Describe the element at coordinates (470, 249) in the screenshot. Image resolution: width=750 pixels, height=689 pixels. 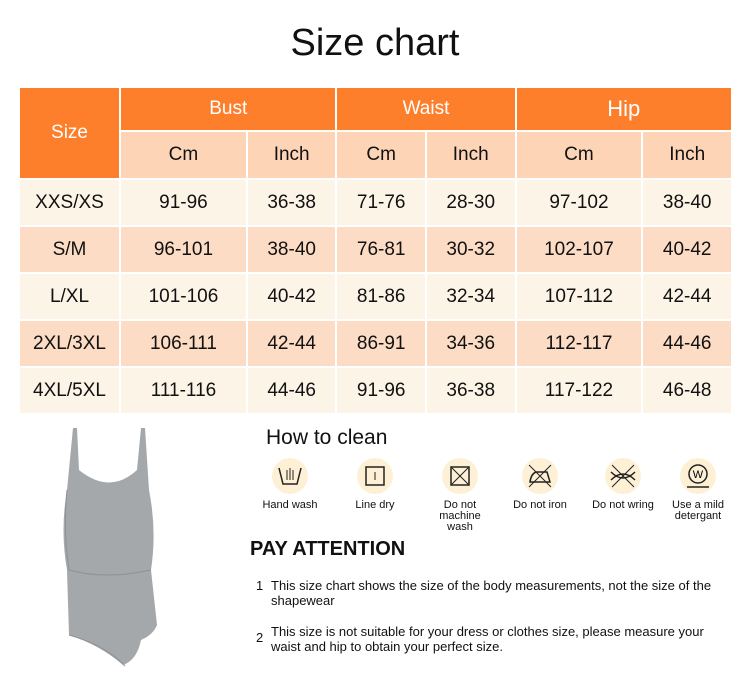
I see `measure-cell: 30-32` at that location.